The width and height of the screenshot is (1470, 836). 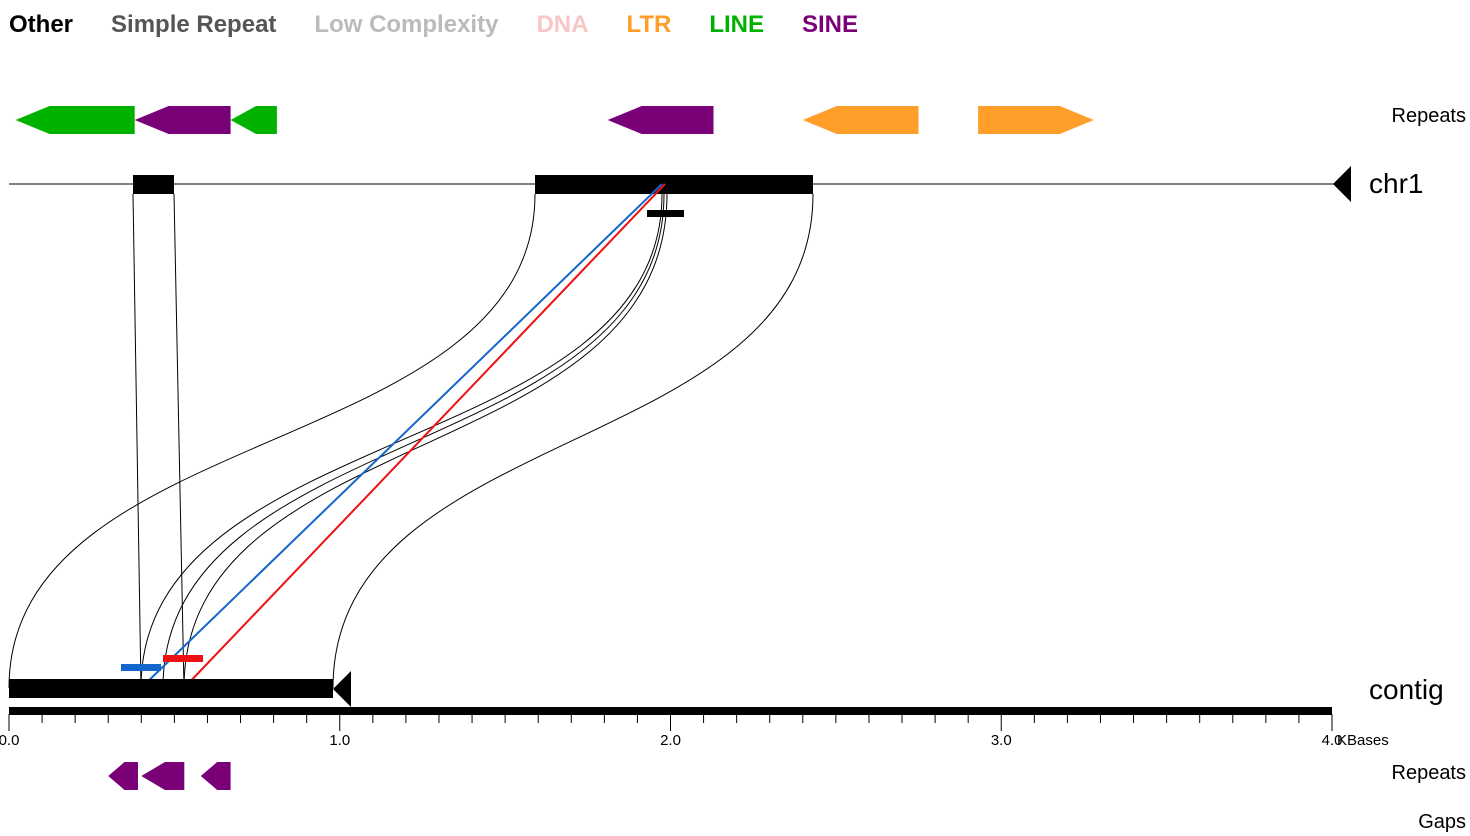 I want to click on reference-feature-marker, so click(x=665, y=213).